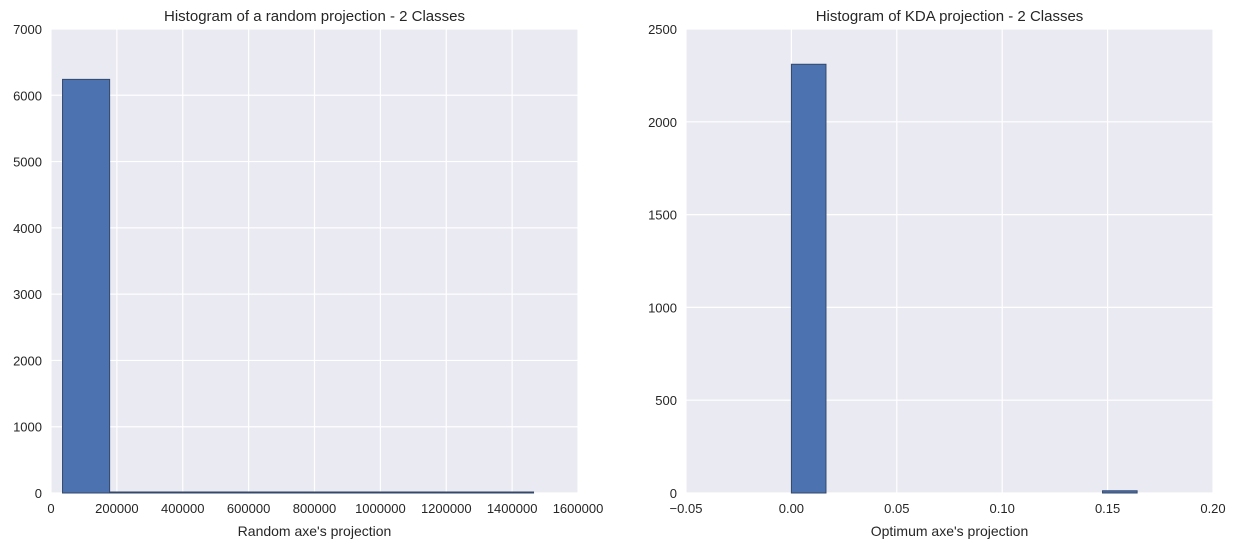 The width and height of the screenshot is (1236, 548). What do you see at coordinates (116, 508) in the screenshot?
I see `random-x-tick-label: 200000` at bounding box center [116, 508].